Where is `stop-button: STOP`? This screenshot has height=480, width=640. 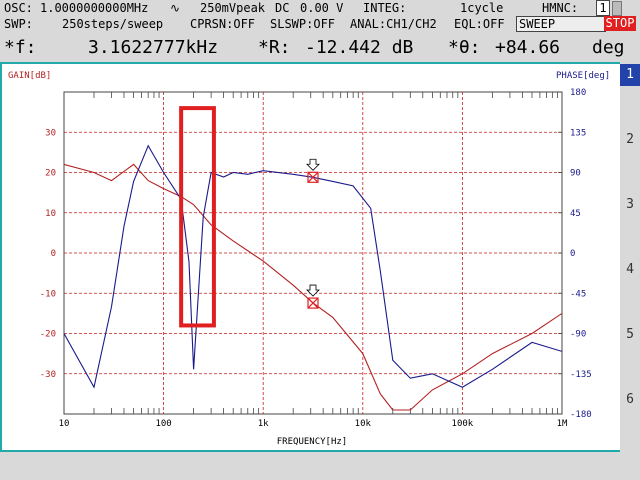
stop-button: STOP is located at coordinates (620, 23).